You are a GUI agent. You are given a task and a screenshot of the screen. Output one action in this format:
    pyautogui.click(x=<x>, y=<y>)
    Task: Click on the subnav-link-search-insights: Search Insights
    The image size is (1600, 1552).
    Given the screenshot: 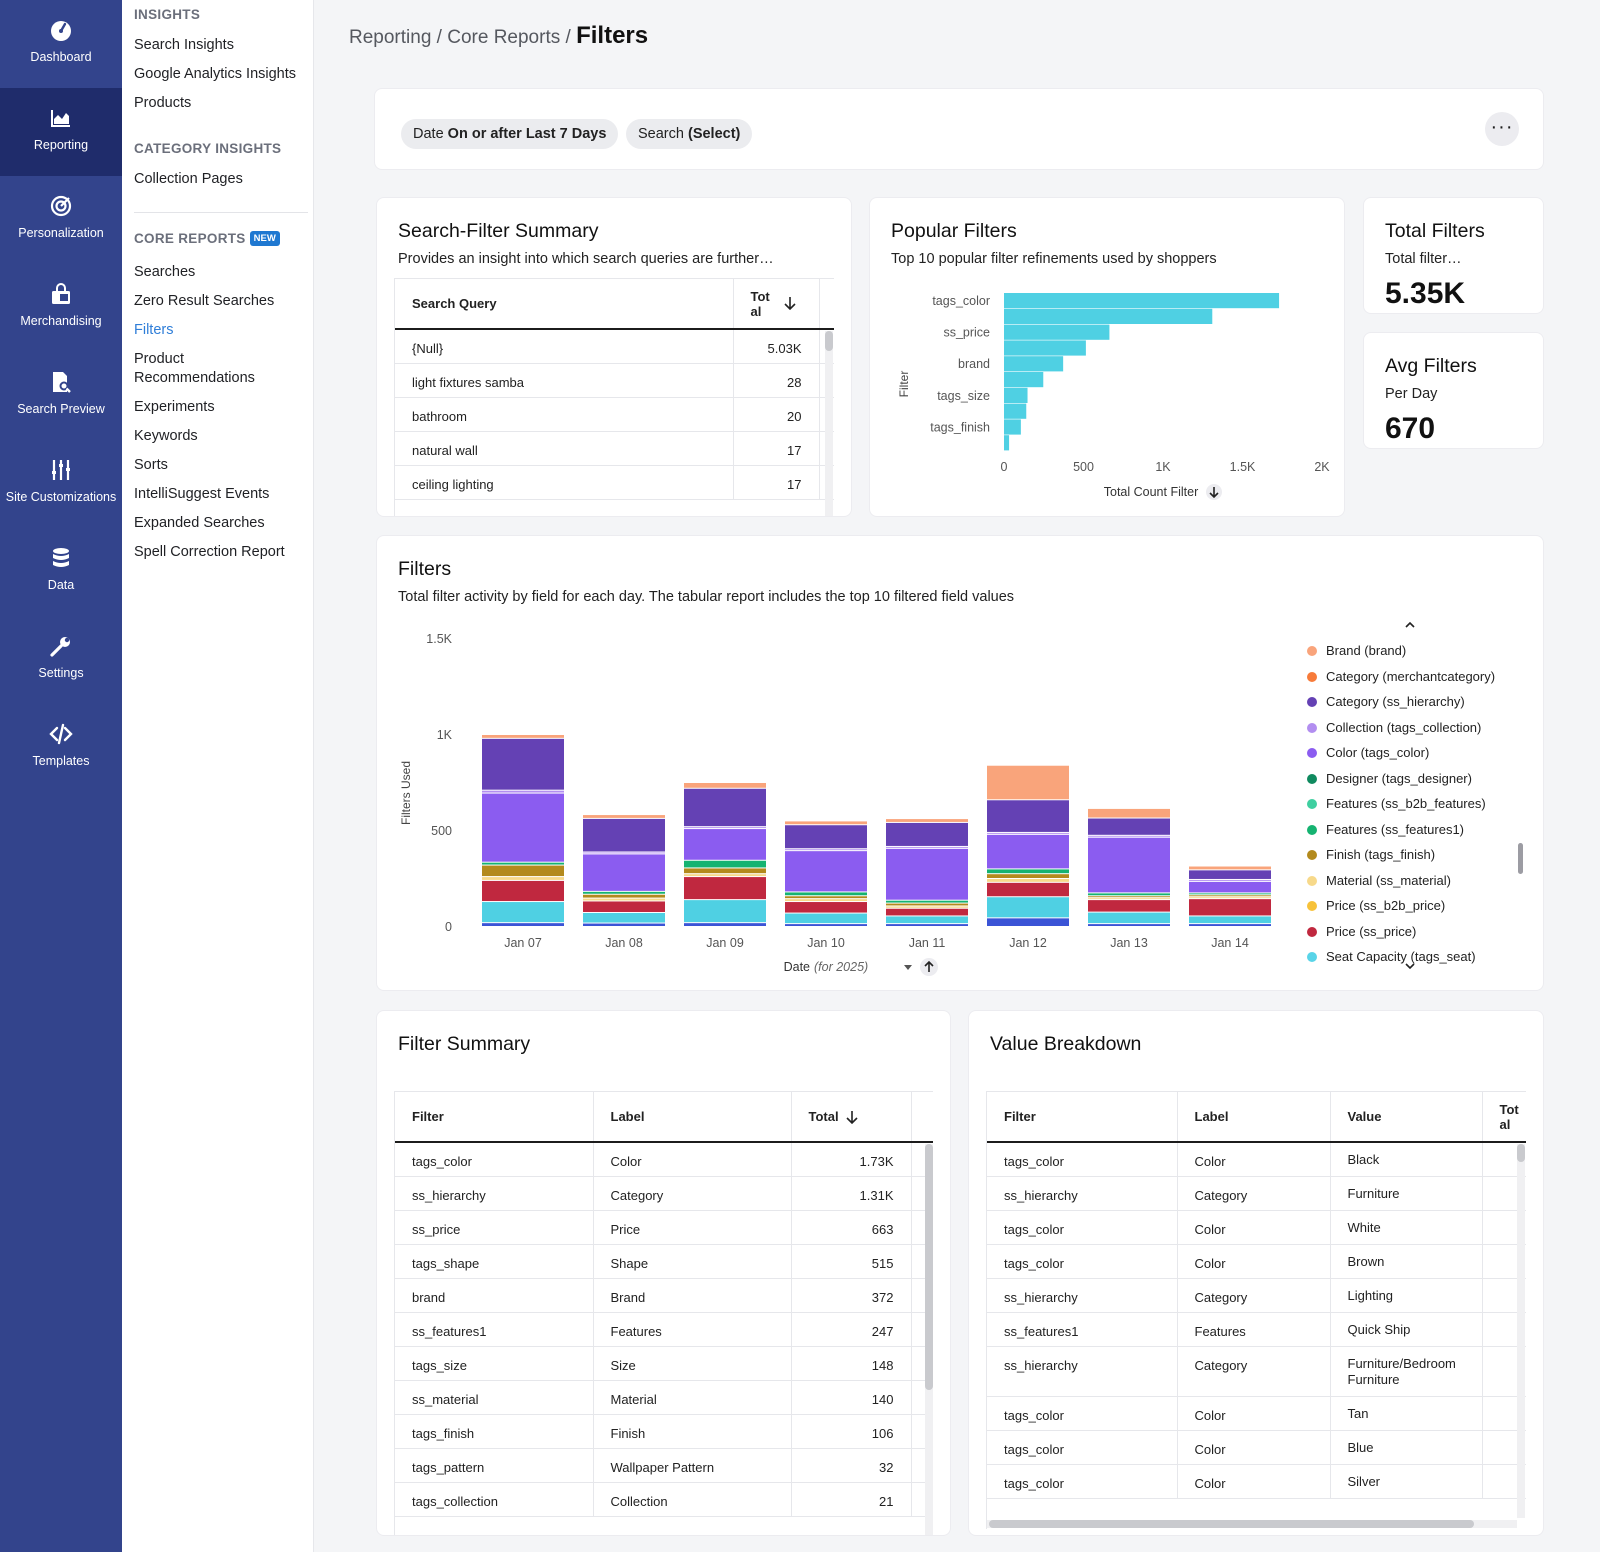 What is the action you would take?
    pyautogui.click(x=184, y=45)
    